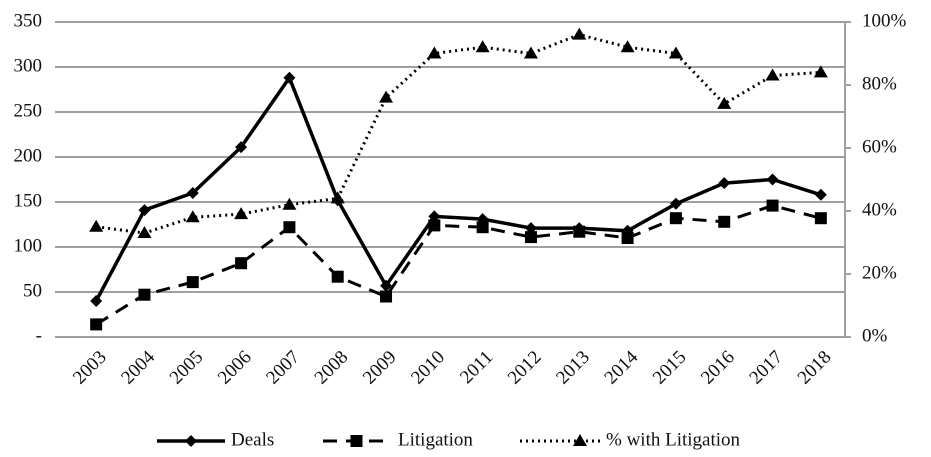 Image resolution: width=931 pixels, height=457 pixels. Describe the element at coordinates (187, 368) in the screenshot. I see `x-tick-label: 2005` at that location.